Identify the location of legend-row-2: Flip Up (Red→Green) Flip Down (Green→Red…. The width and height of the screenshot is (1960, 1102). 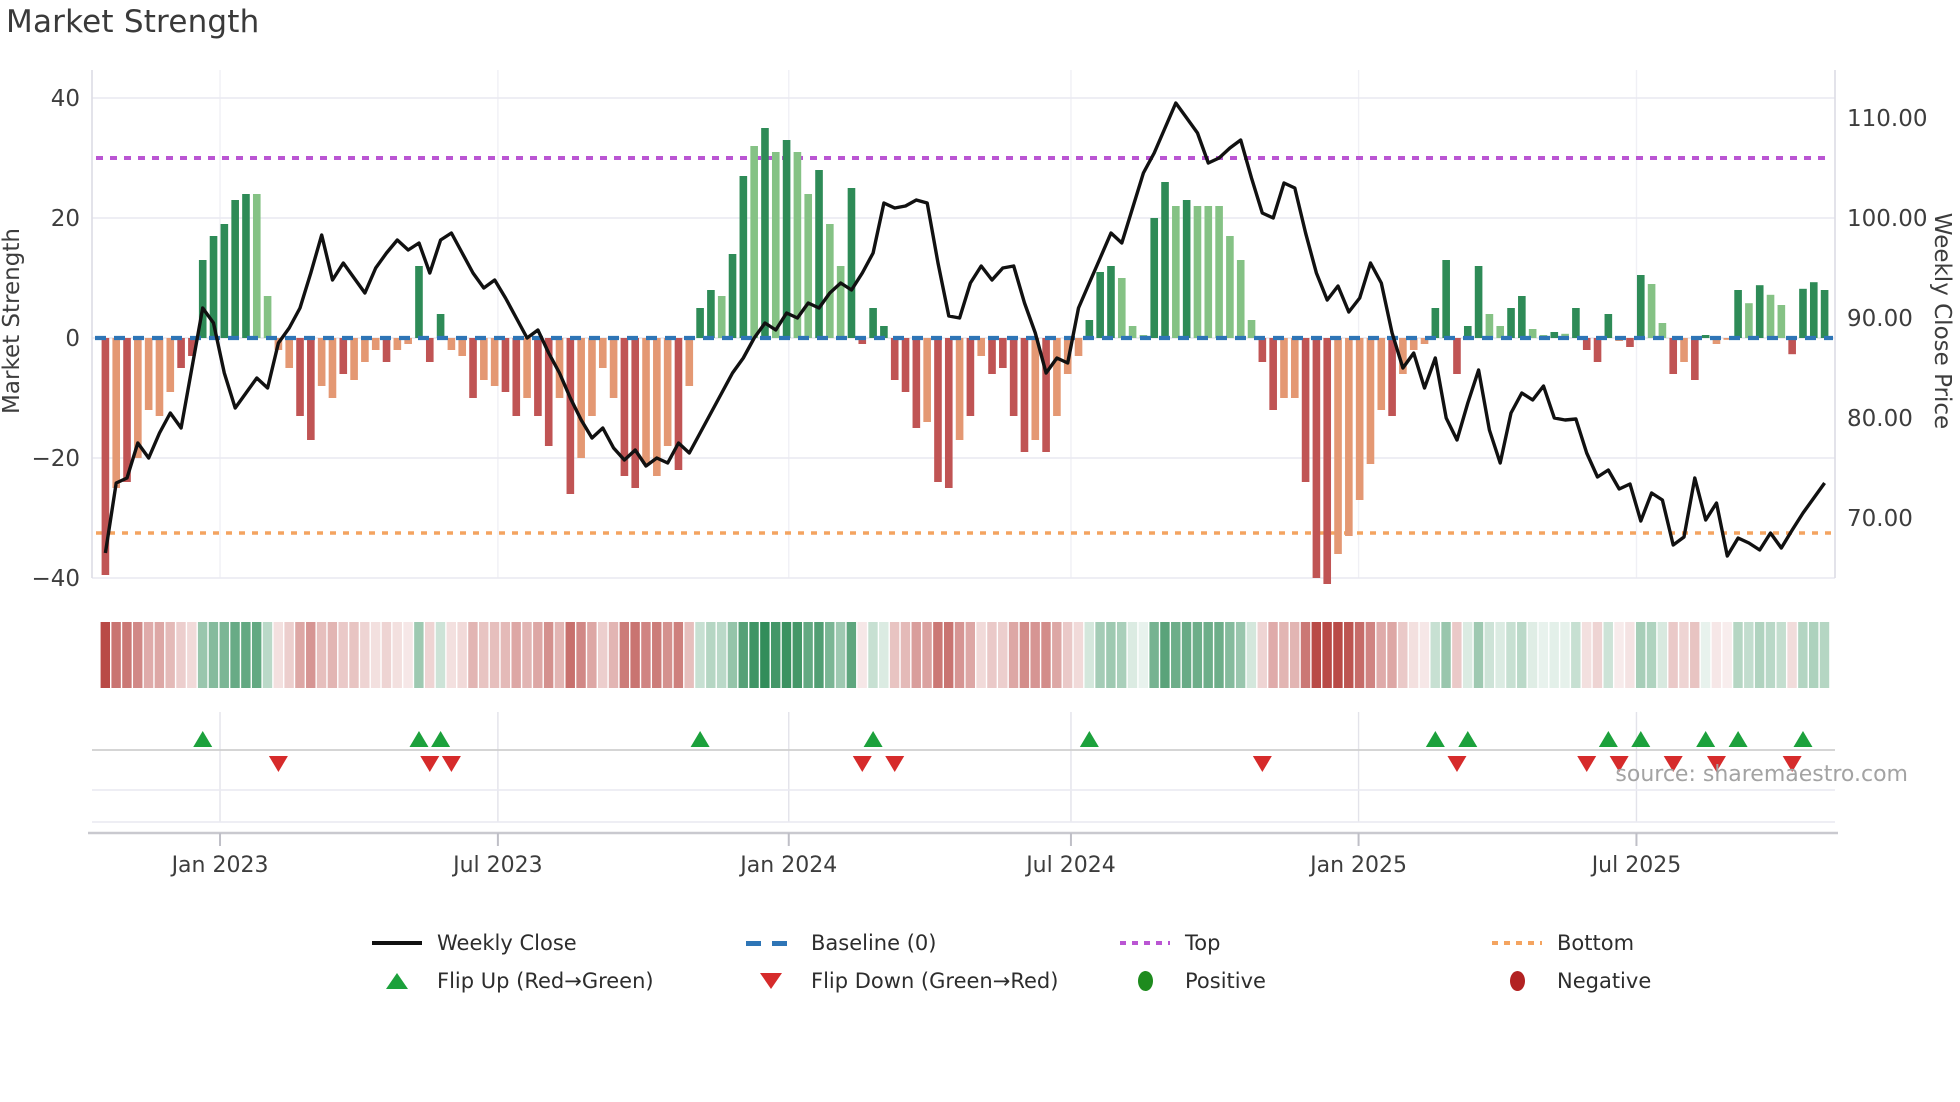
(980, 981).